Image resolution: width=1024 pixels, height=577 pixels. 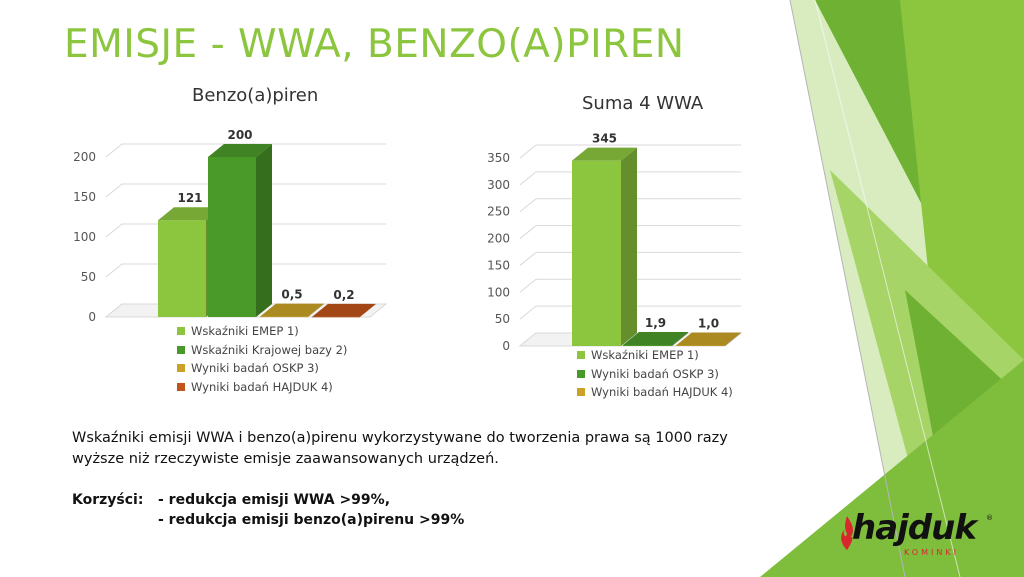 What do you see at coordinates (274, 500) in the screenshot?
I see `benefit-item: - redukcja emisji WWA >99%,` at bounding box center [274, 500].